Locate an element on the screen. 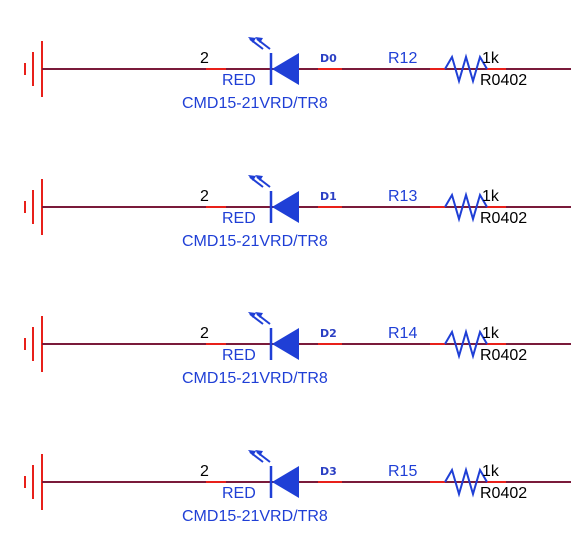 Image resolution: width=571 pixels, height=539 pixels. led-circuit-row: 2 RED CMD15-21VRD/TR8 D3 R15 1k R0402 is located at coordinates (297, 487).